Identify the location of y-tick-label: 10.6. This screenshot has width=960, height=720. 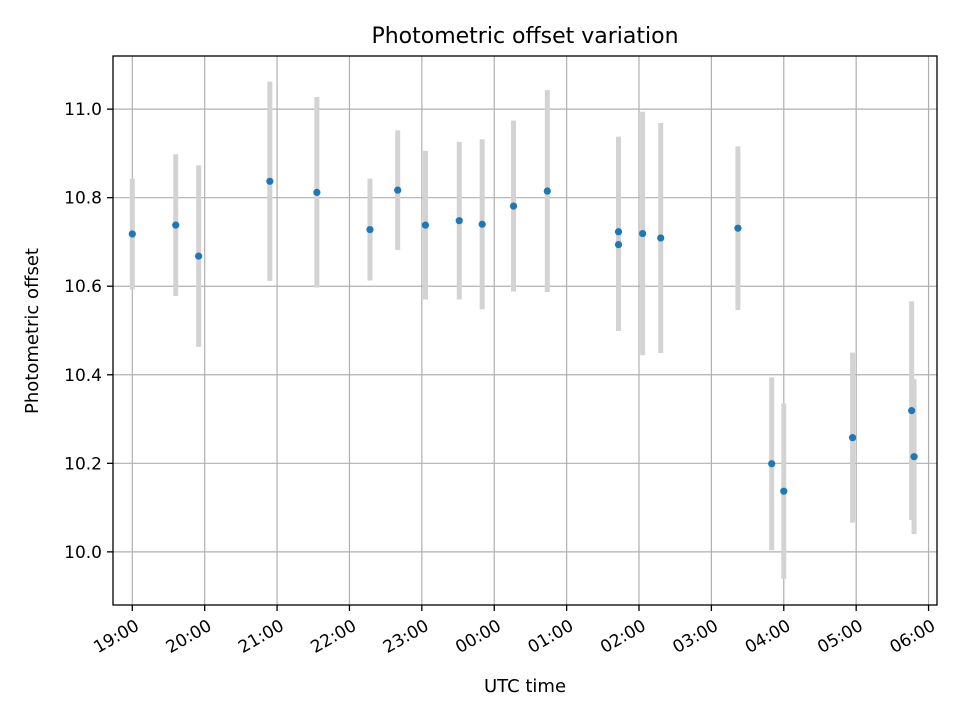
(83, 287).